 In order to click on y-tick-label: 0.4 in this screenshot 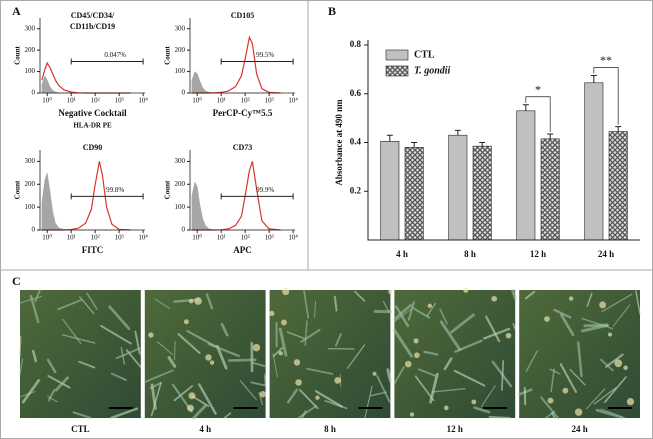, I will do `click(356, 142)`.